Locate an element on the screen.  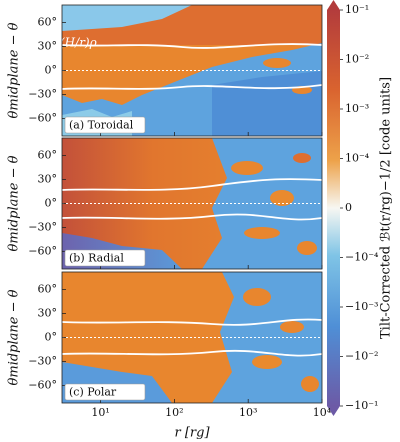
colorbar-tick-label: 10⁻⁴ is located at coordinates (357, 158).